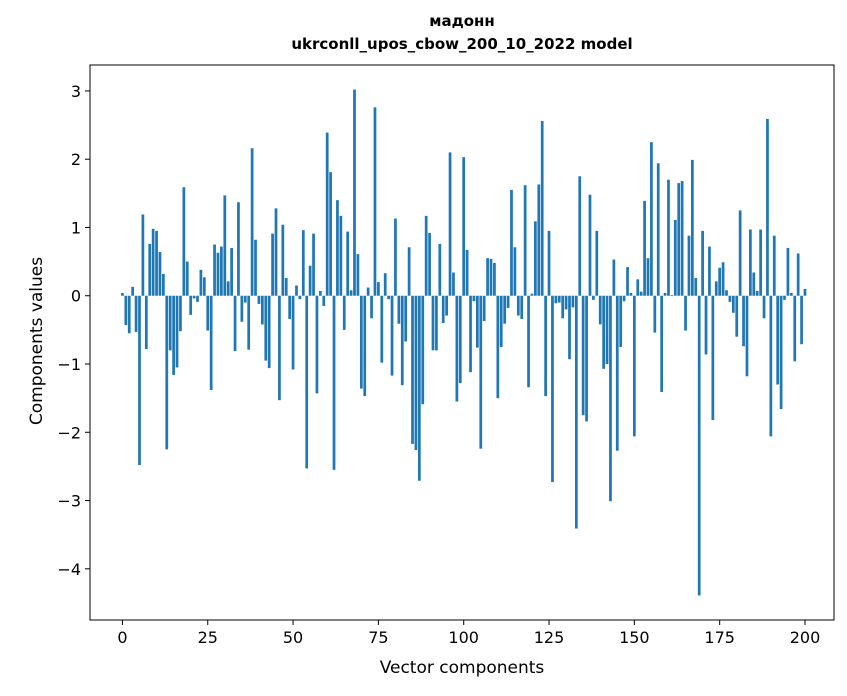 The height and width of the screenshot is (696, 847). Describe the element at coordinates (69, 569) in the screenshot. I see `y-tick-label: −4` at that location.